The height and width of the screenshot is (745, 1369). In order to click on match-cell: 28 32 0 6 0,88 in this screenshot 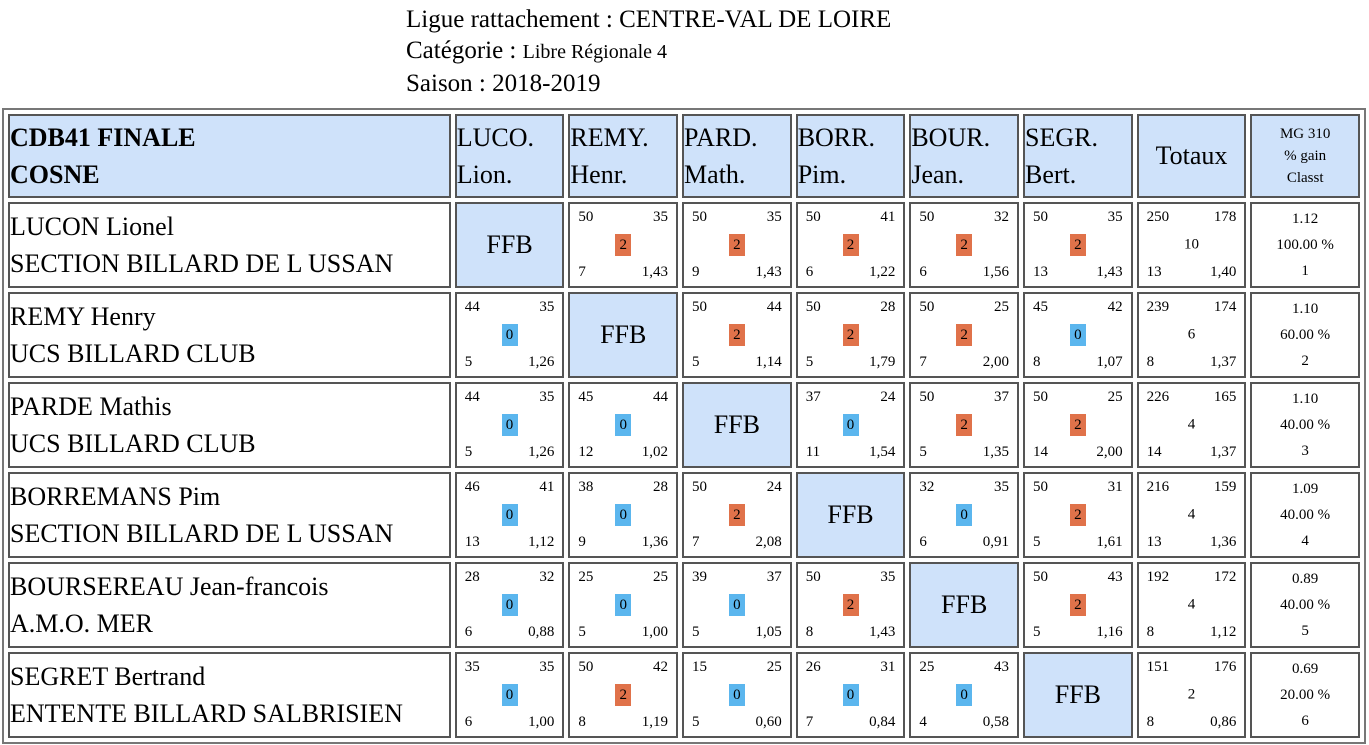, I will do `click(509, 605)`.